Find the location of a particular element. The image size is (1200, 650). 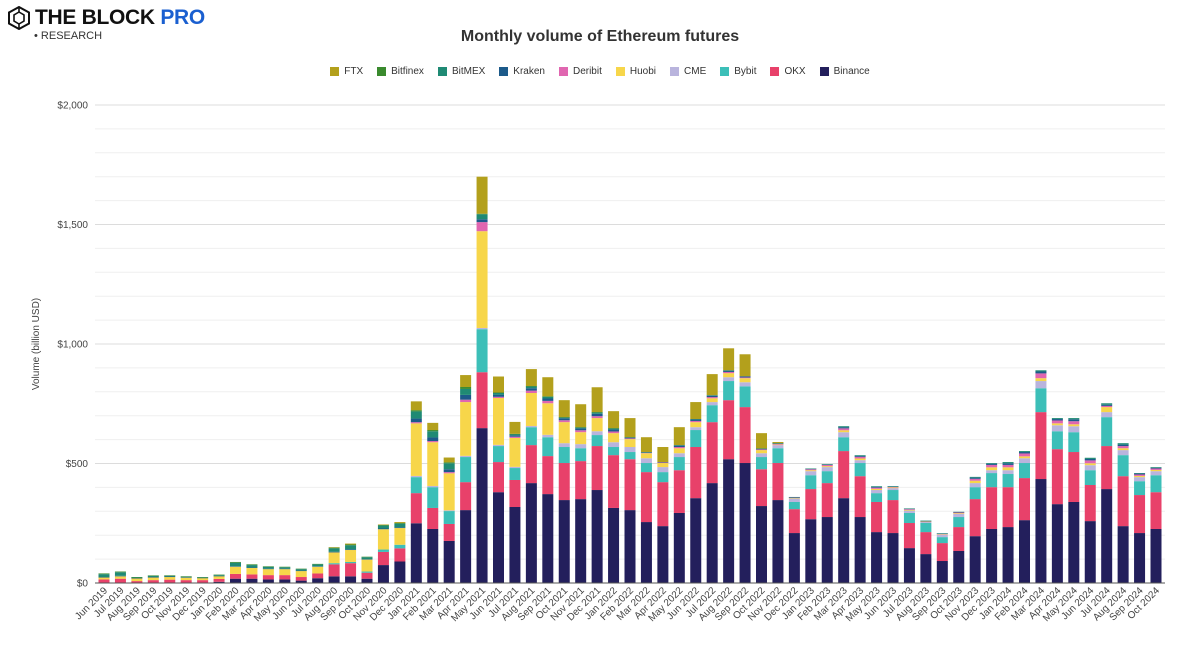

bar-segment-binance: Binance Jun 2024: 259 is located at coordinates (1090, 552).